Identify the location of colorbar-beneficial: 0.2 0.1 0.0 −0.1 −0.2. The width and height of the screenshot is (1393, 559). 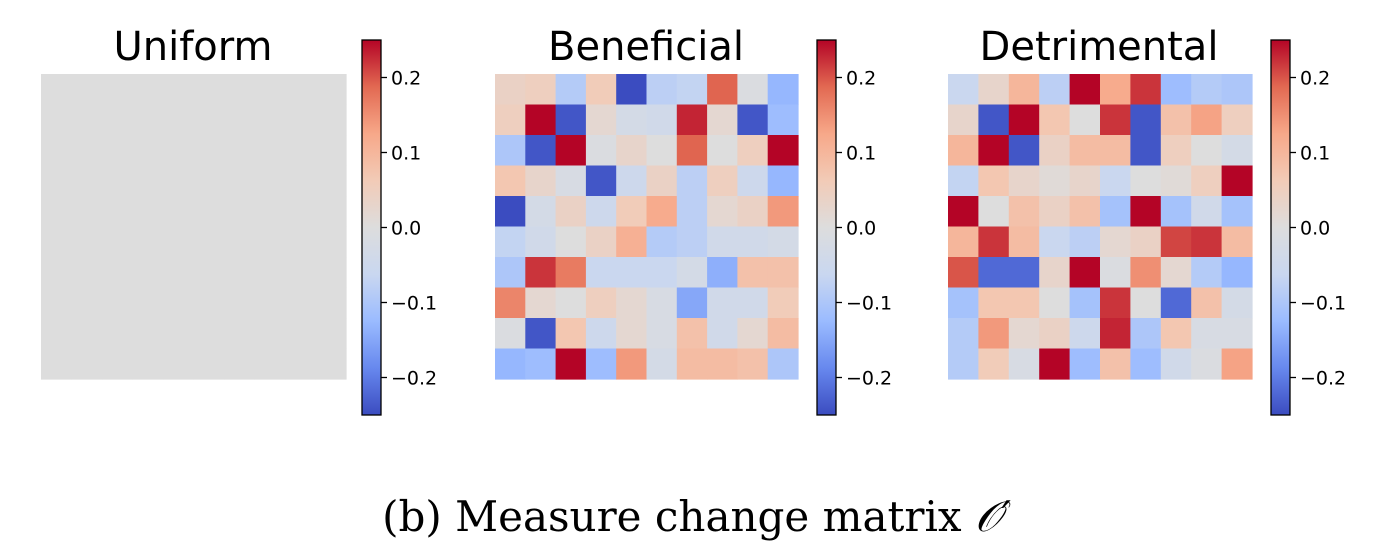
(854, 227).